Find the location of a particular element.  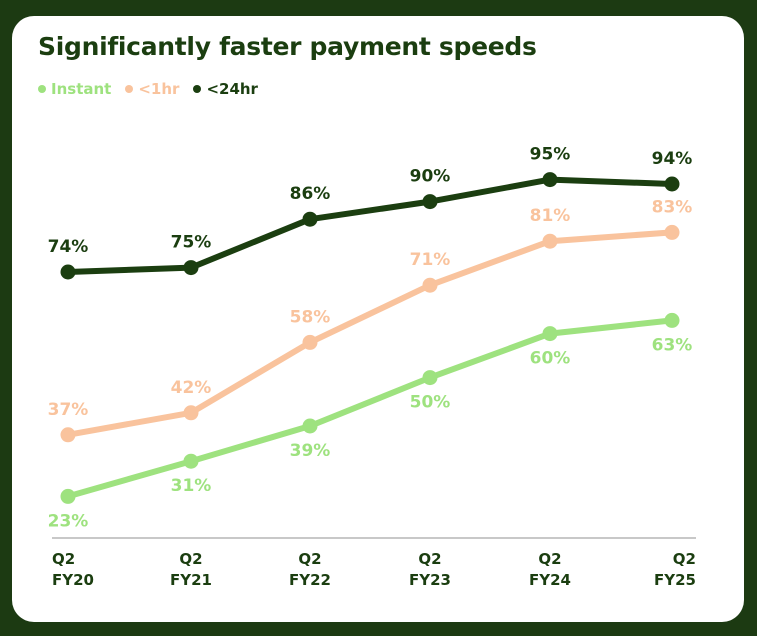

data-label: 74% is located at coordinates (68, 247).